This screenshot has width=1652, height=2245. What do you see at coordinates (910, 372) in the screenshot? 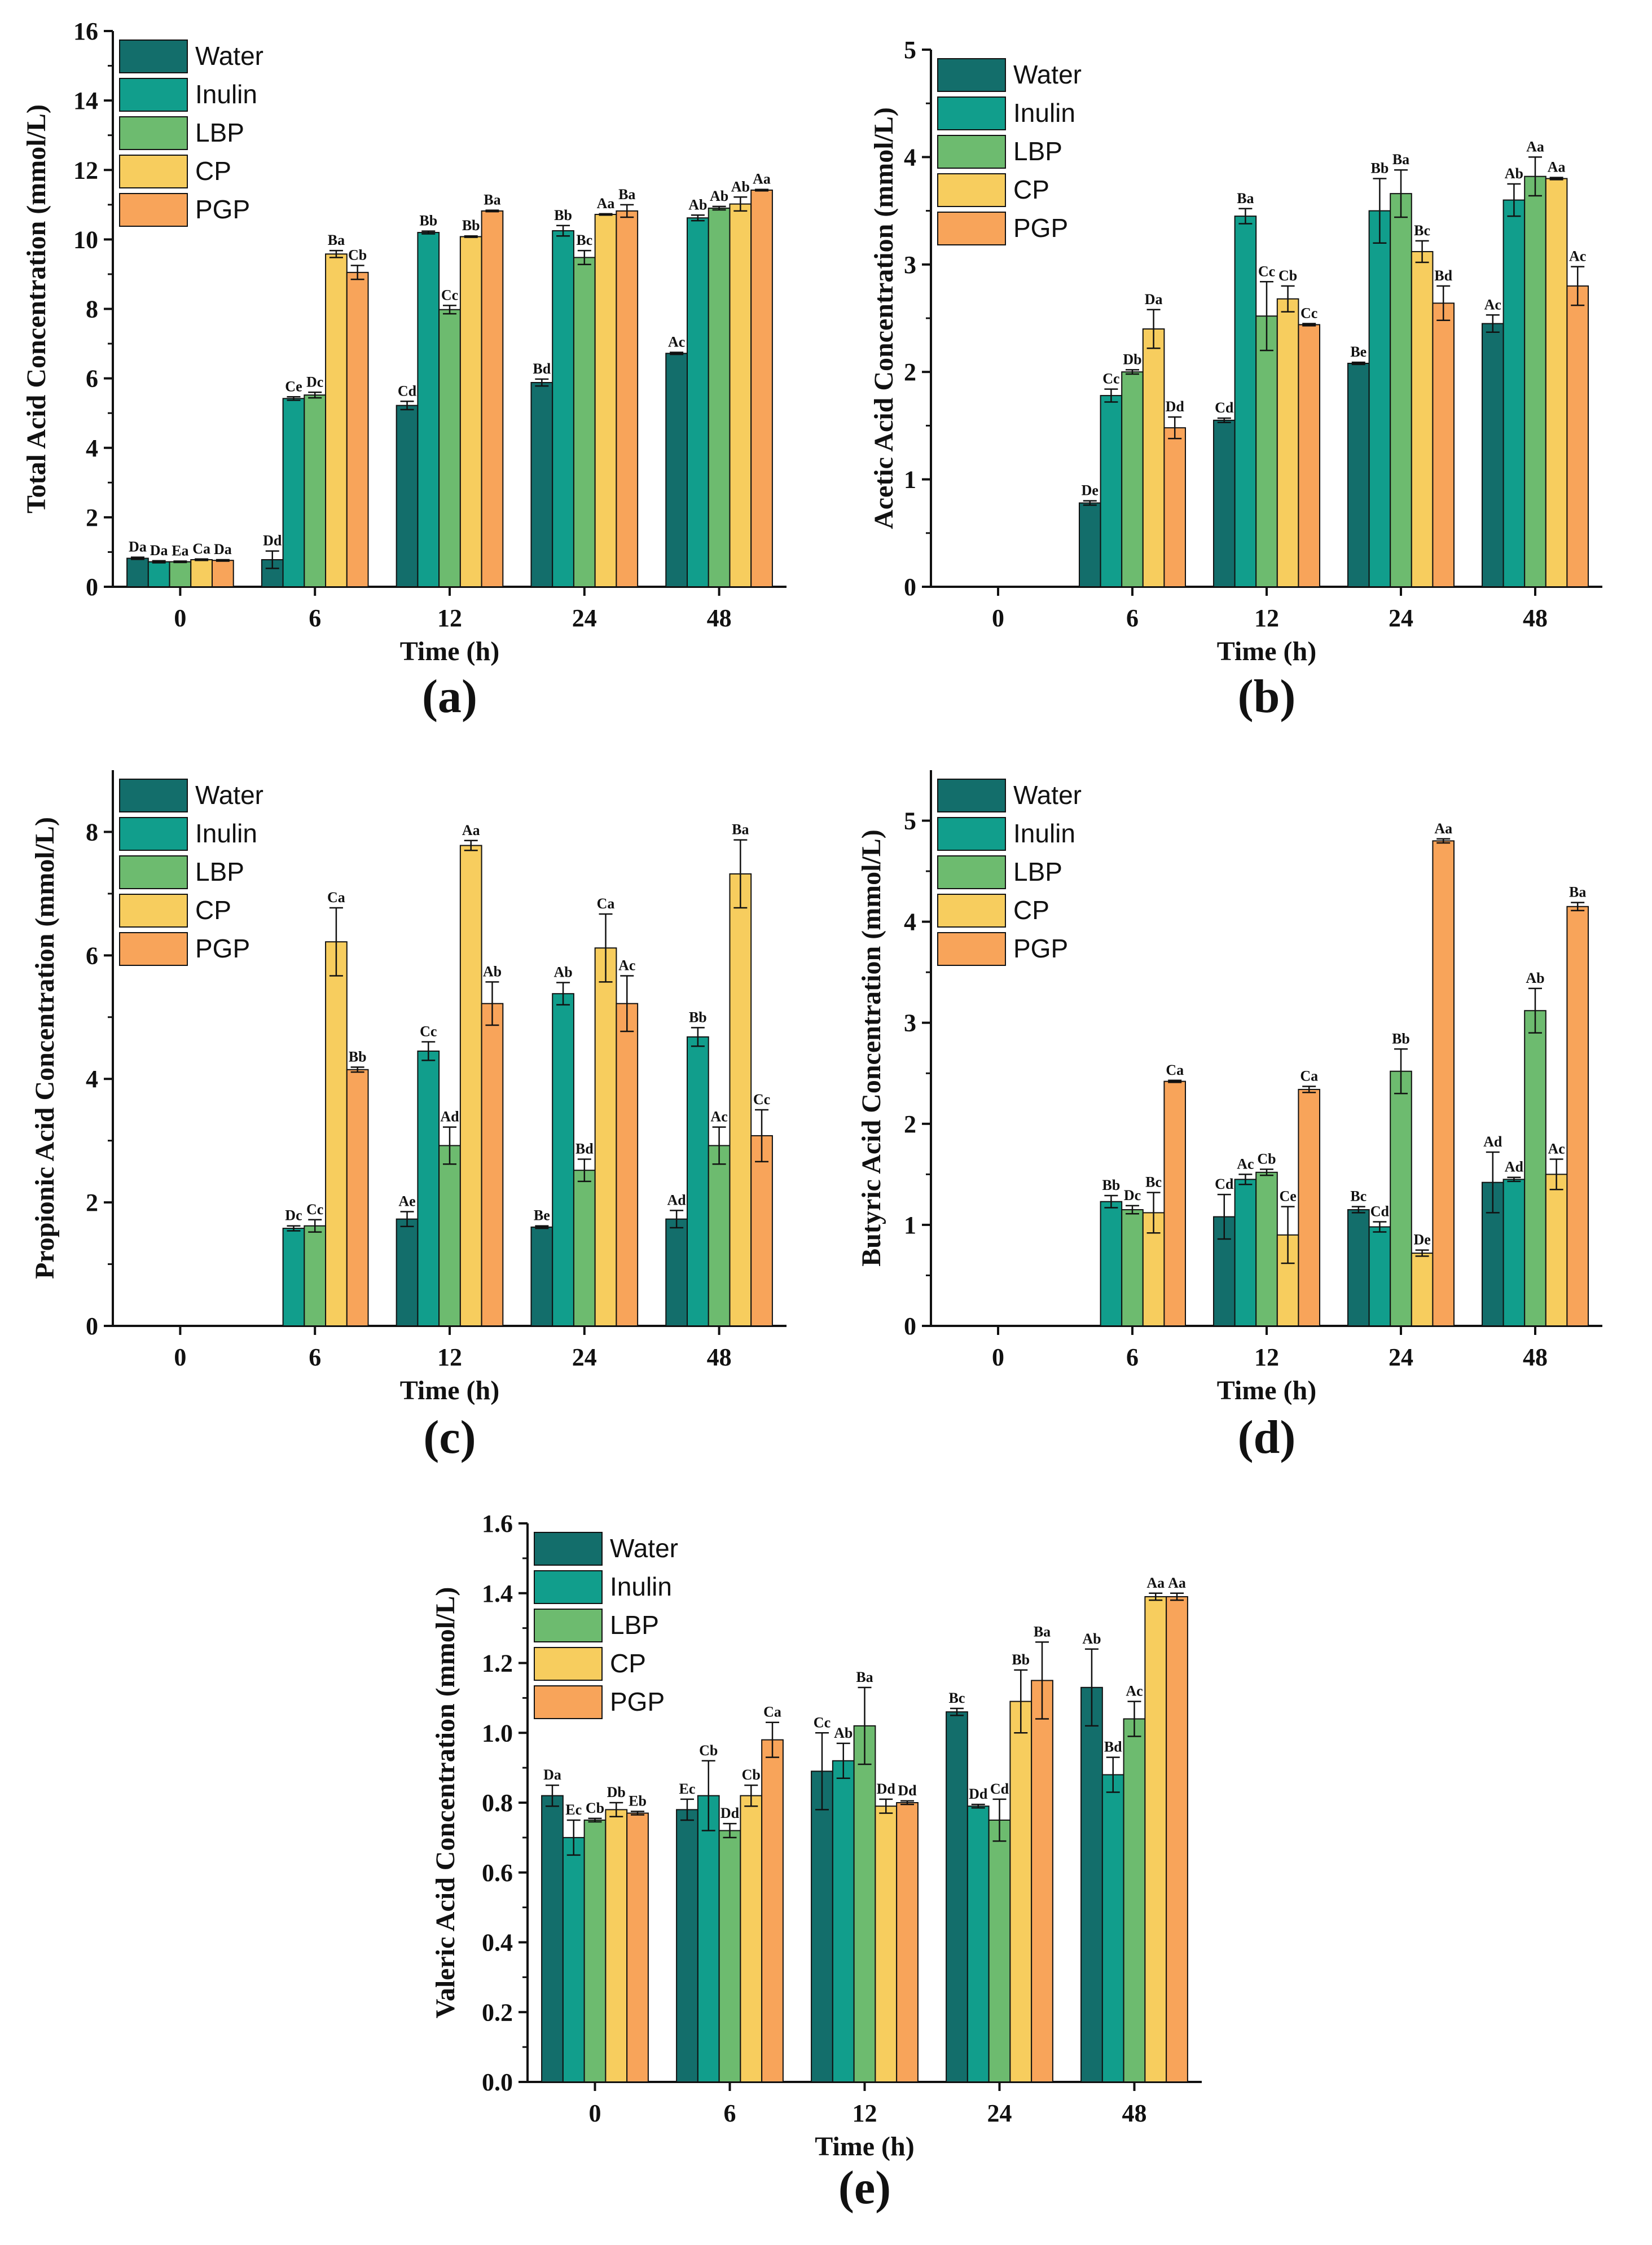
I see `y-tick-label: 2` at bounding box center [910, 372].